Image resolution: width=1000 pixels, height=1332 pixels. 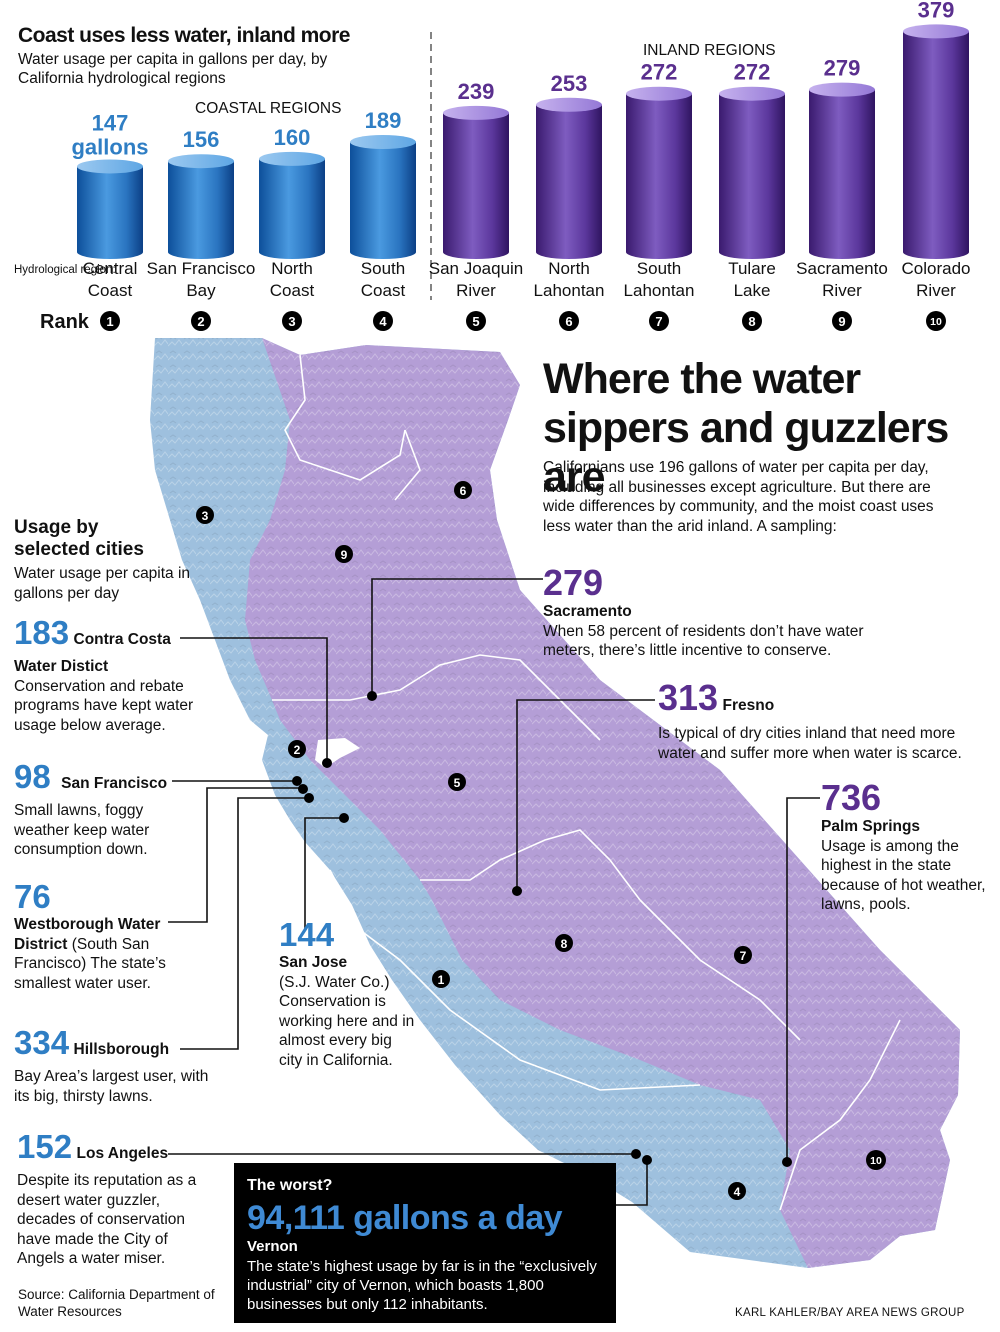 I want to click on value-fresno: 313, so click(x=688, y=697).